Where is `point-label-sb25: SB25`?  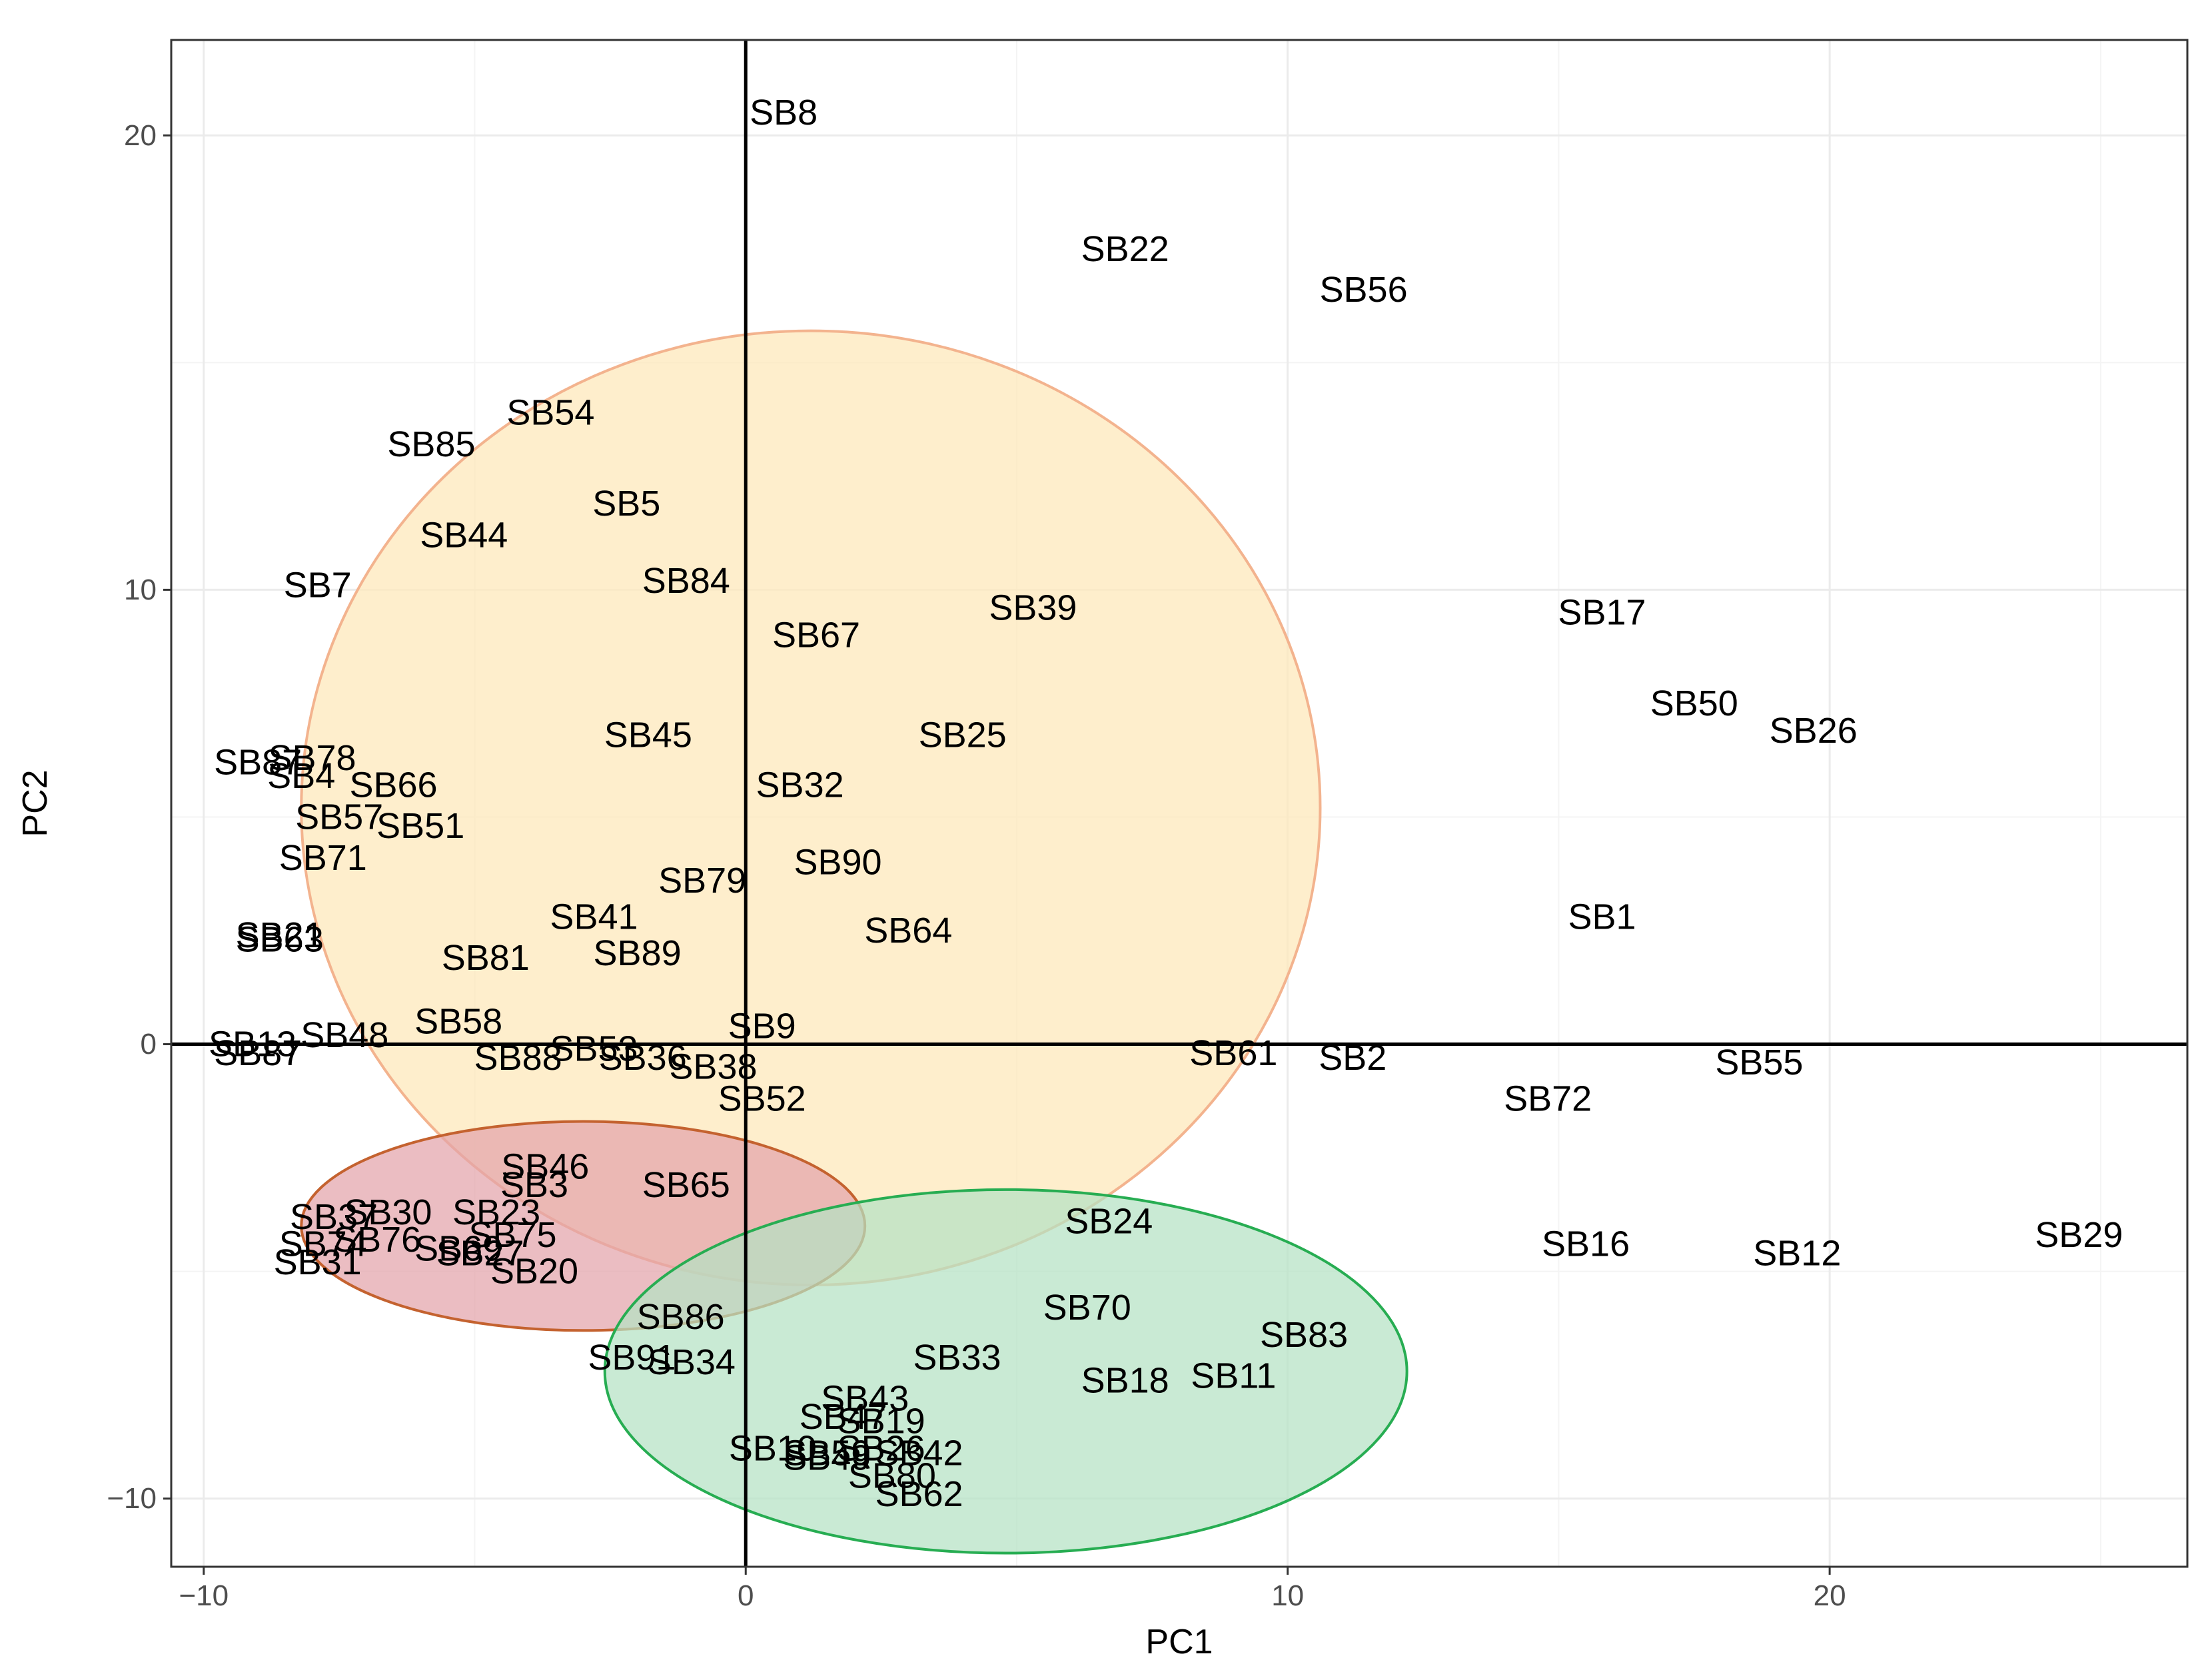 point-label-sb25: SB25 is located at coordinates (963, 735).